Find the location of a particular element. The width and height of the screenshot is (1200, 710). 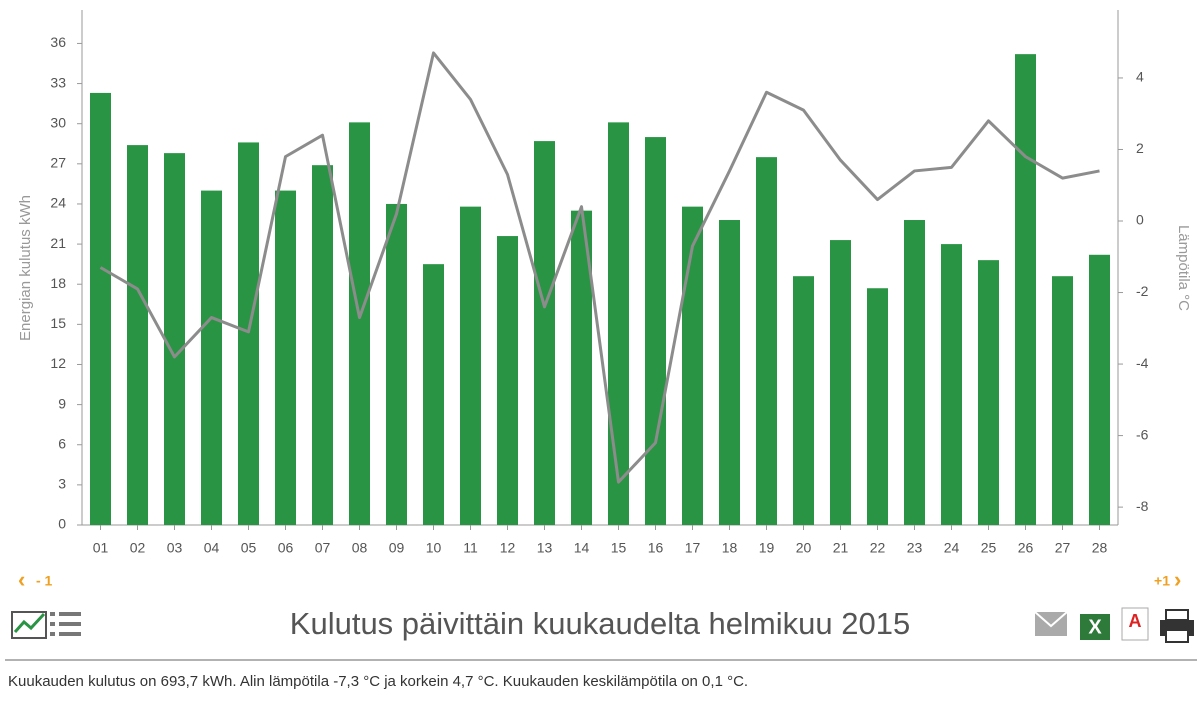

x-tick-label: 15 is located at coordinates (619, 548).